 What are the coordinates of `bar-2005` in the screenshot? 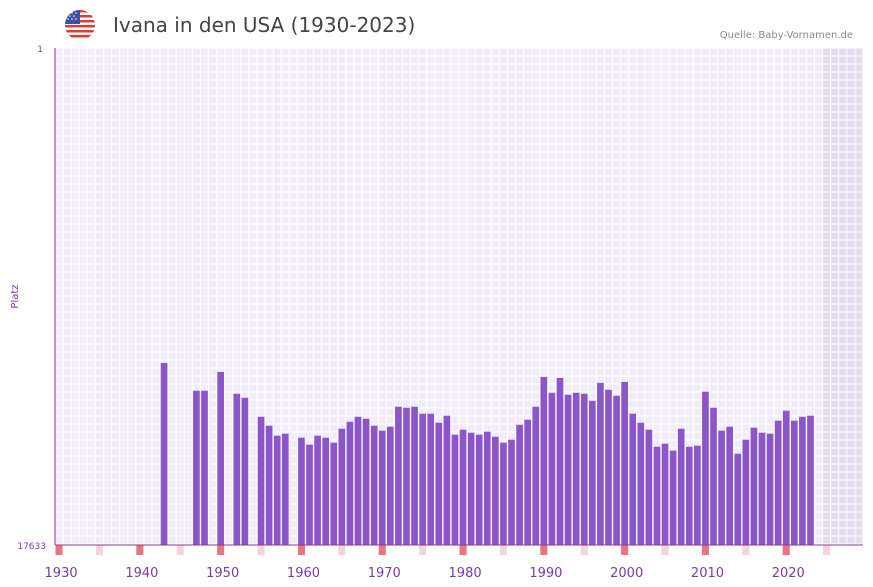 It's located at (673, 497).